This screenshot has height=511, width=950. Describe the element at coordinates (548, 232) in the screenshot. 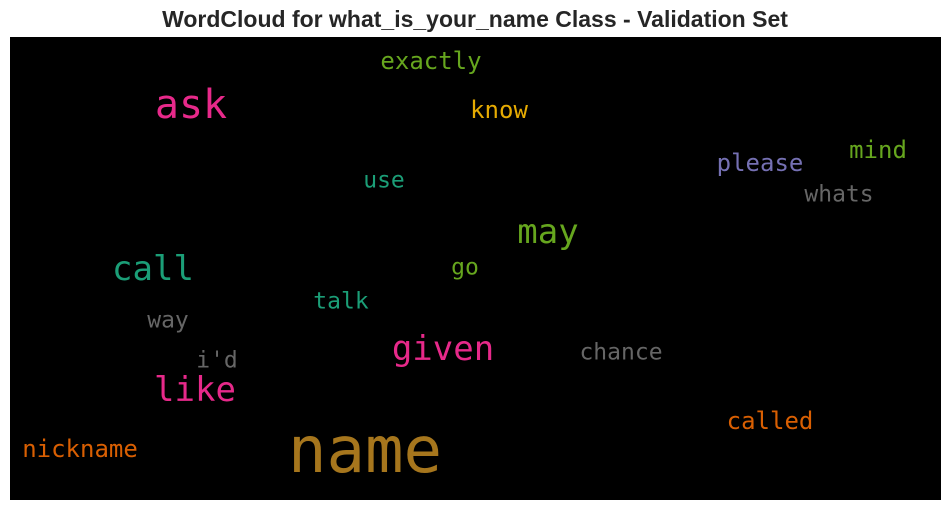

I see `word-may: may` at that location.